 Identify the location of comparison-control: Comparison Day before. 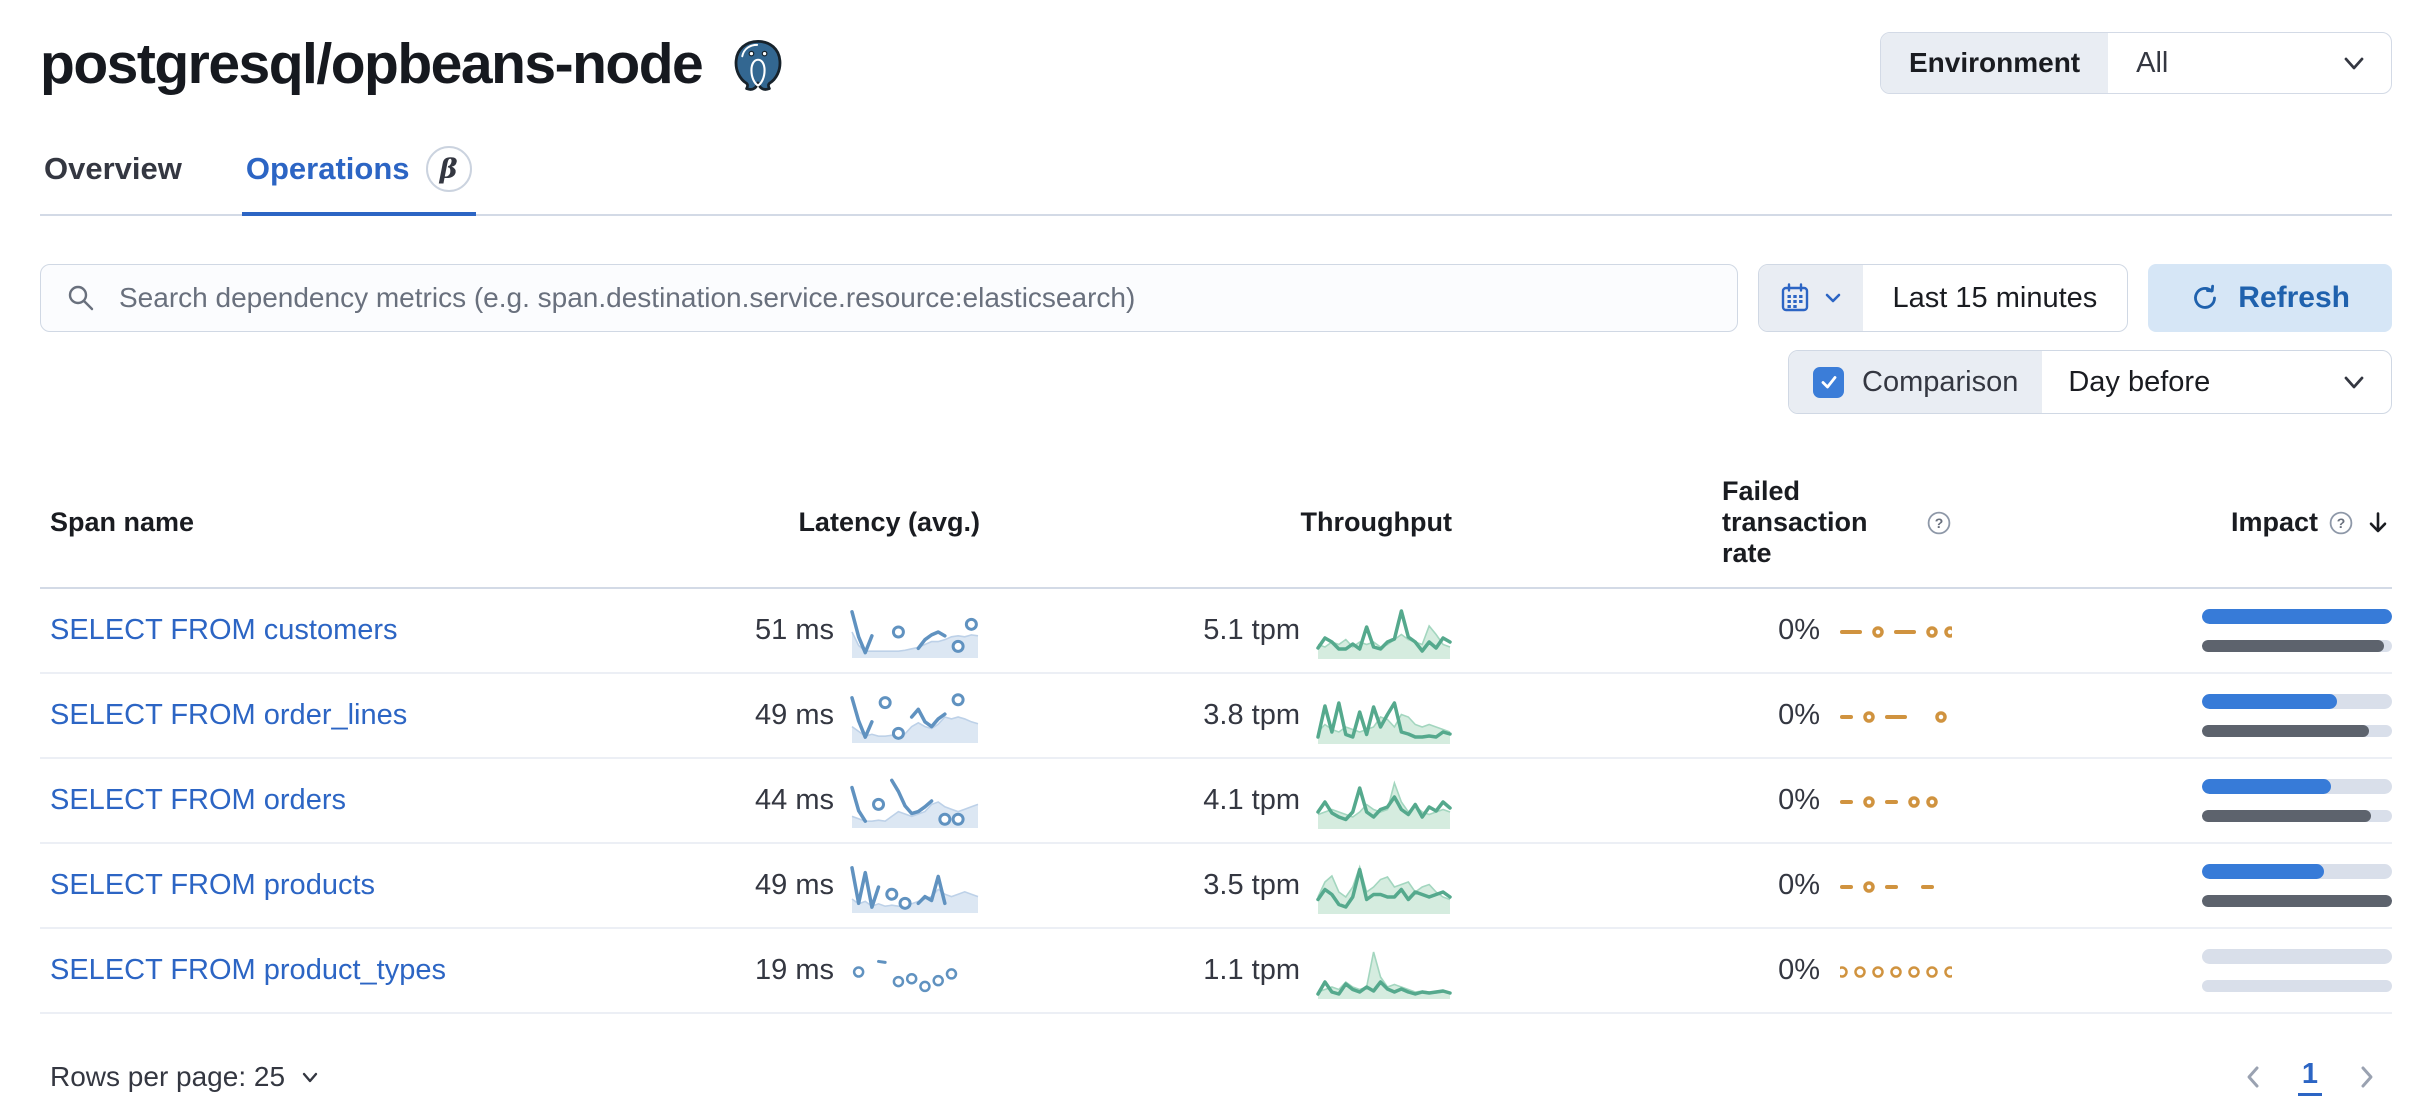
(2090, 382).